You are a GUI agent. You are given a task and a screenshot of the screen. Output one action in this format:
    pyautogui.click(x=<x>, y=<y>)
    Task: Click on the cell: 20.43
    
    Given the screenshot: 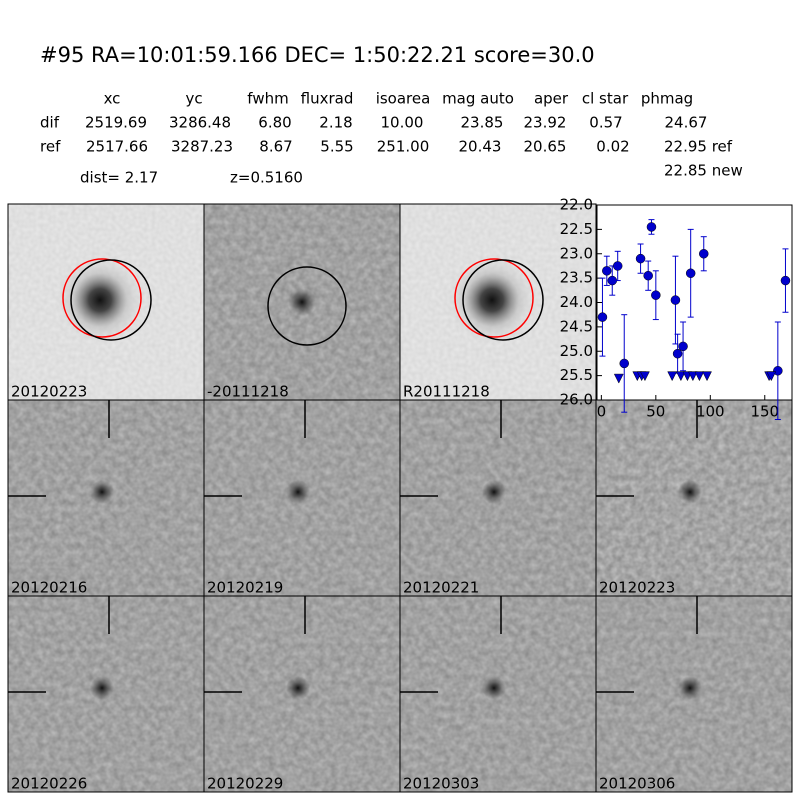 What is the action you would take?
    pyautogui.click(x=480, y=147)
    